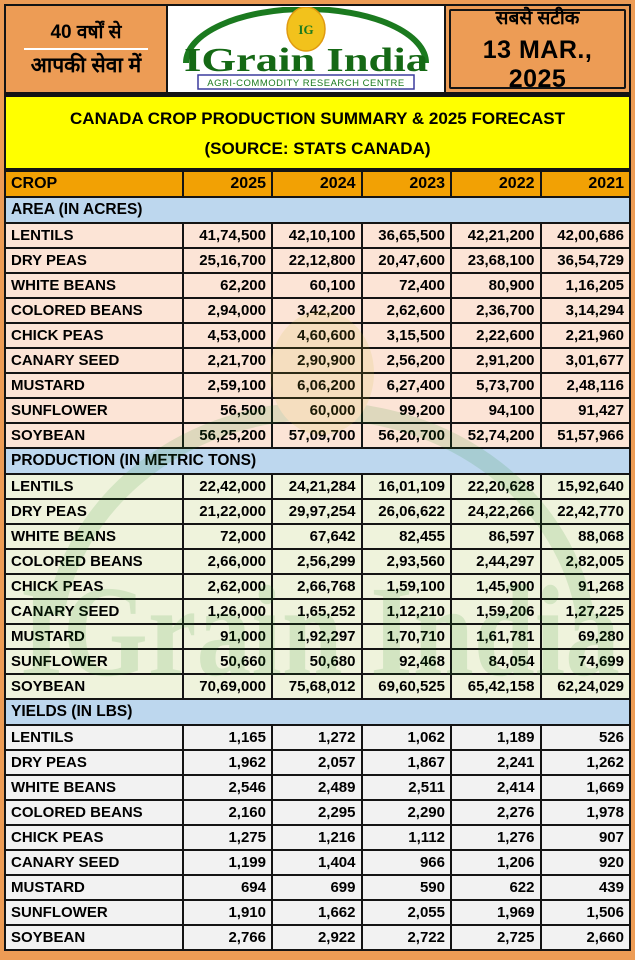  What do you see at coordinates (406, 285) in the screenshot?
I see `value-cell: 72,400` at bounding box center [406, 285].